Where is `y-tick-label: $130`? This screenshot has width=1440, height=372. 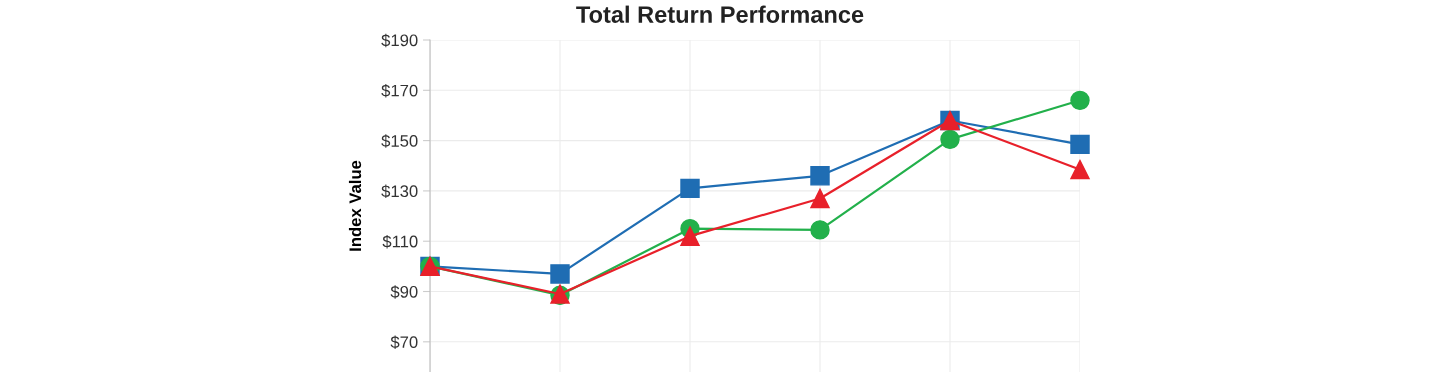
y-tick-label: $130 is located at coordinates (399, 191).